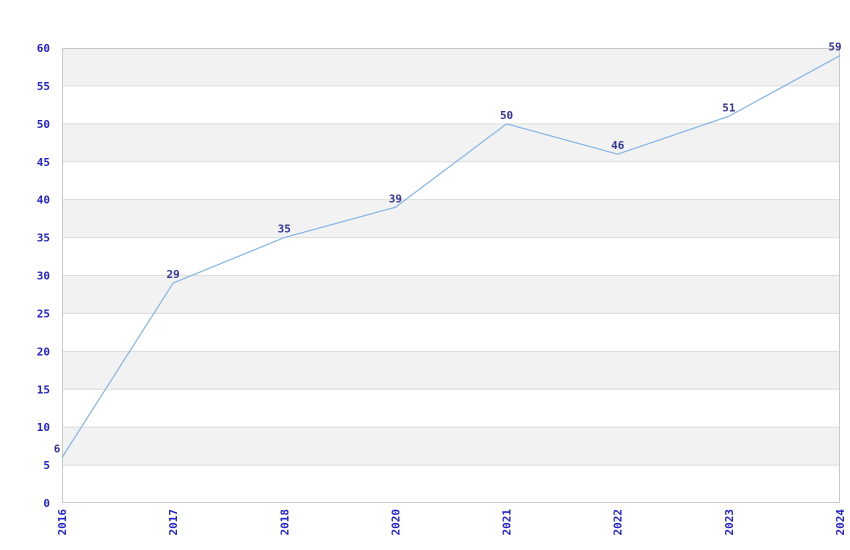 Image resolution: width=850 pixels, height=550 pixels. Describe the element at coordinates (284, 522) in the screenshot. I see `x-tick-label: 2018` at that location.